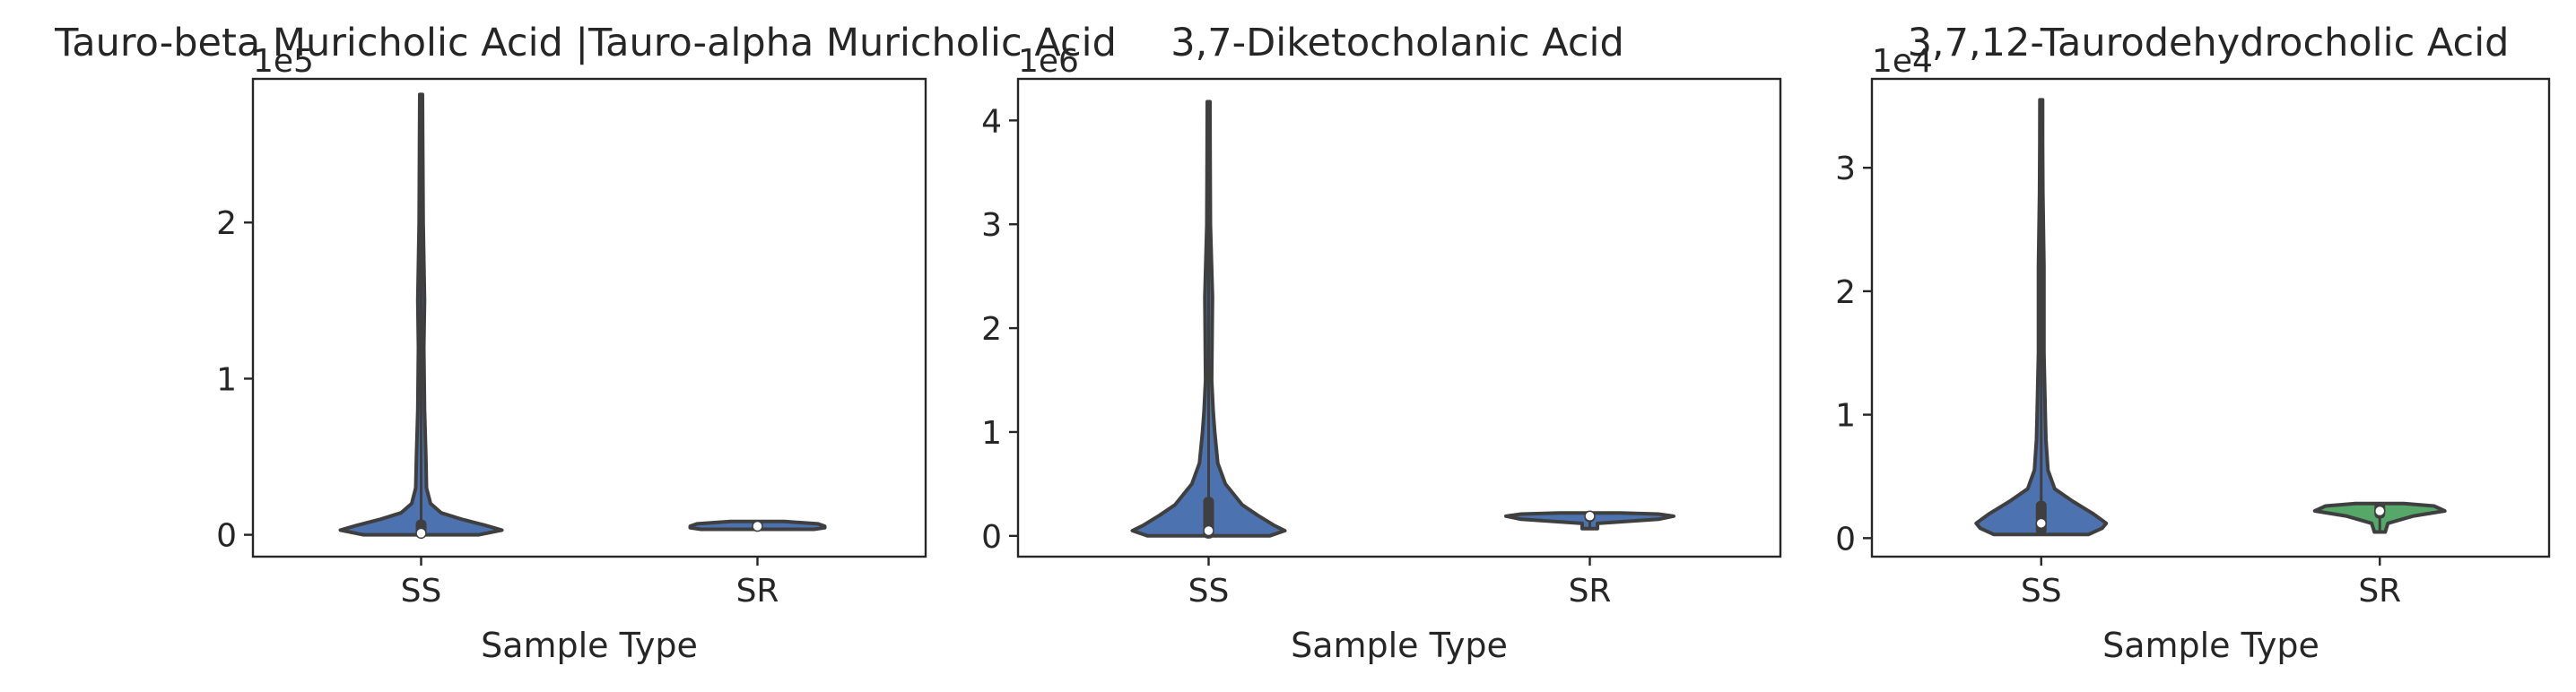 This screenshot has width=2576, height=692. Describe the element at coordinates (1397, 43) in the screenshot. I see `subplot-2-title: 3,7-Diketocholanic Acid` at that location.